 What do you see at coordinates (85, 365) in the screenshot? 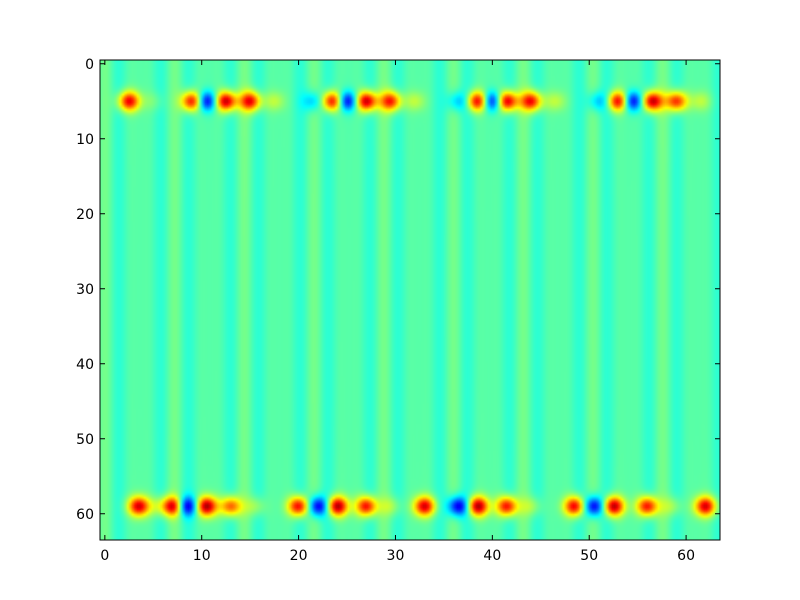
I see `y-tick-label: 40` at bounding box center [85, 365].